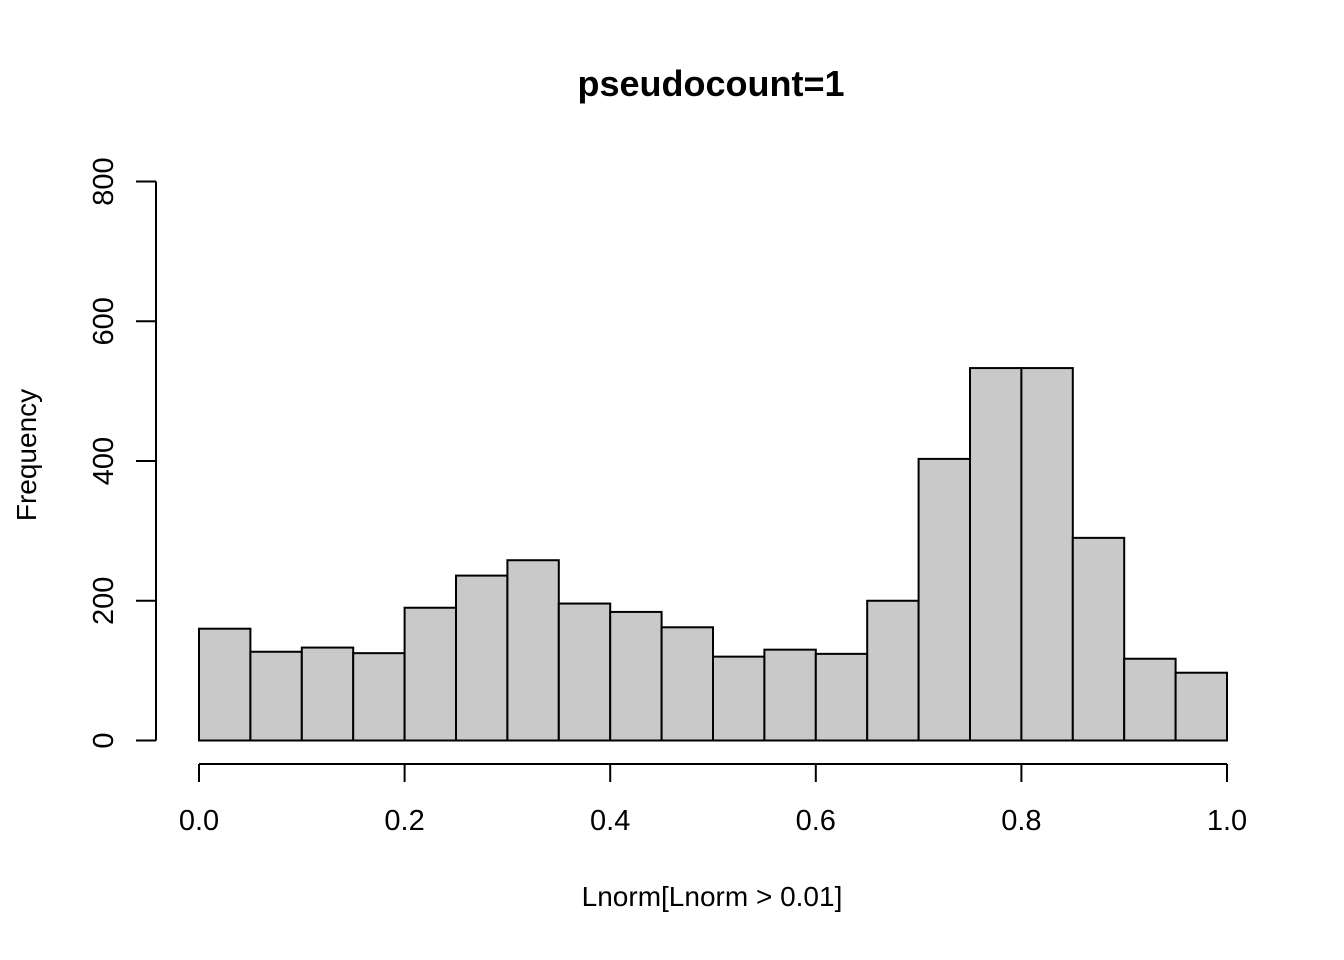  I want to click on x-tick-label: 0.4, so click(610, 821).